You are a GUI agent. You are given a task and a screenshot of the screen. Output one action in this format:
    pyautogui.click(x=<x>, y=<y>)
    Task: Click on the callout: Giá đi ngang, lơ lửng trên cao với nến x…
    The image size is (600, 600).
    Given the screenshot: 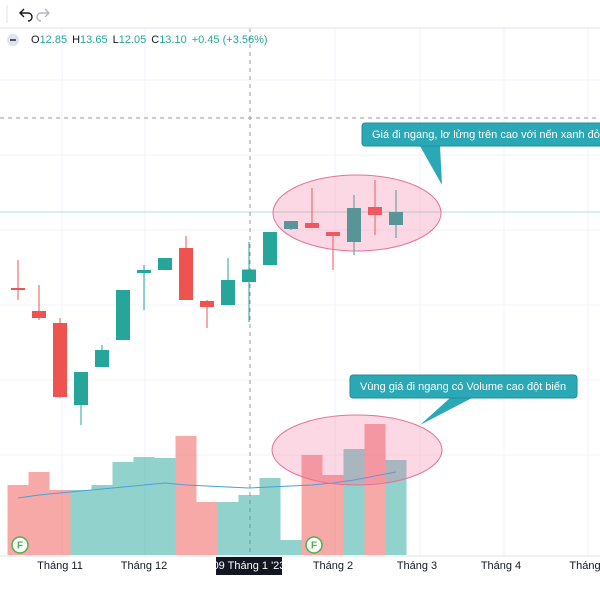 What is the action you would take?
    pyautogui.click(x=480, y=153)
    